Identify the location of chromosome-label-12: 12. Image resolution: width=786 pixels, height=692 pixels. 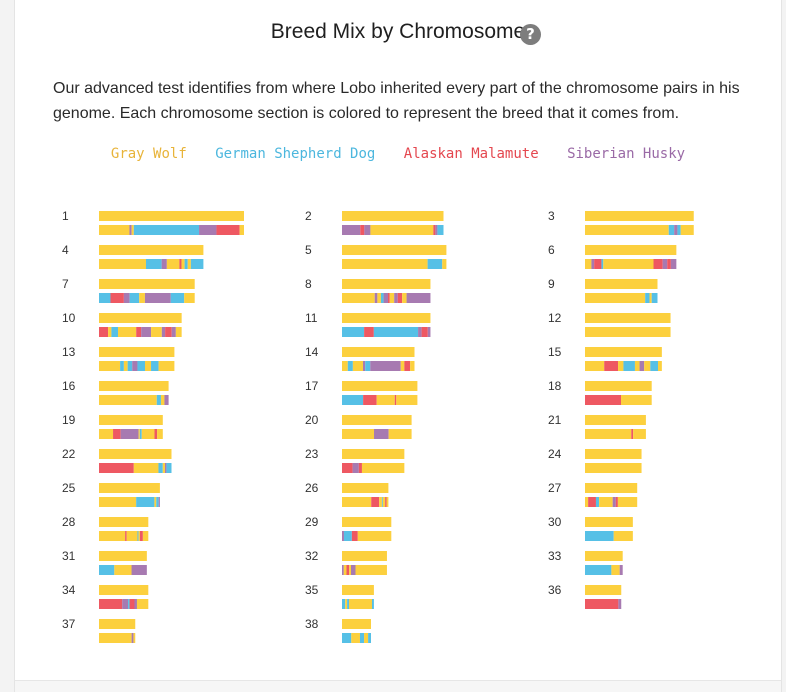
(555, 318).